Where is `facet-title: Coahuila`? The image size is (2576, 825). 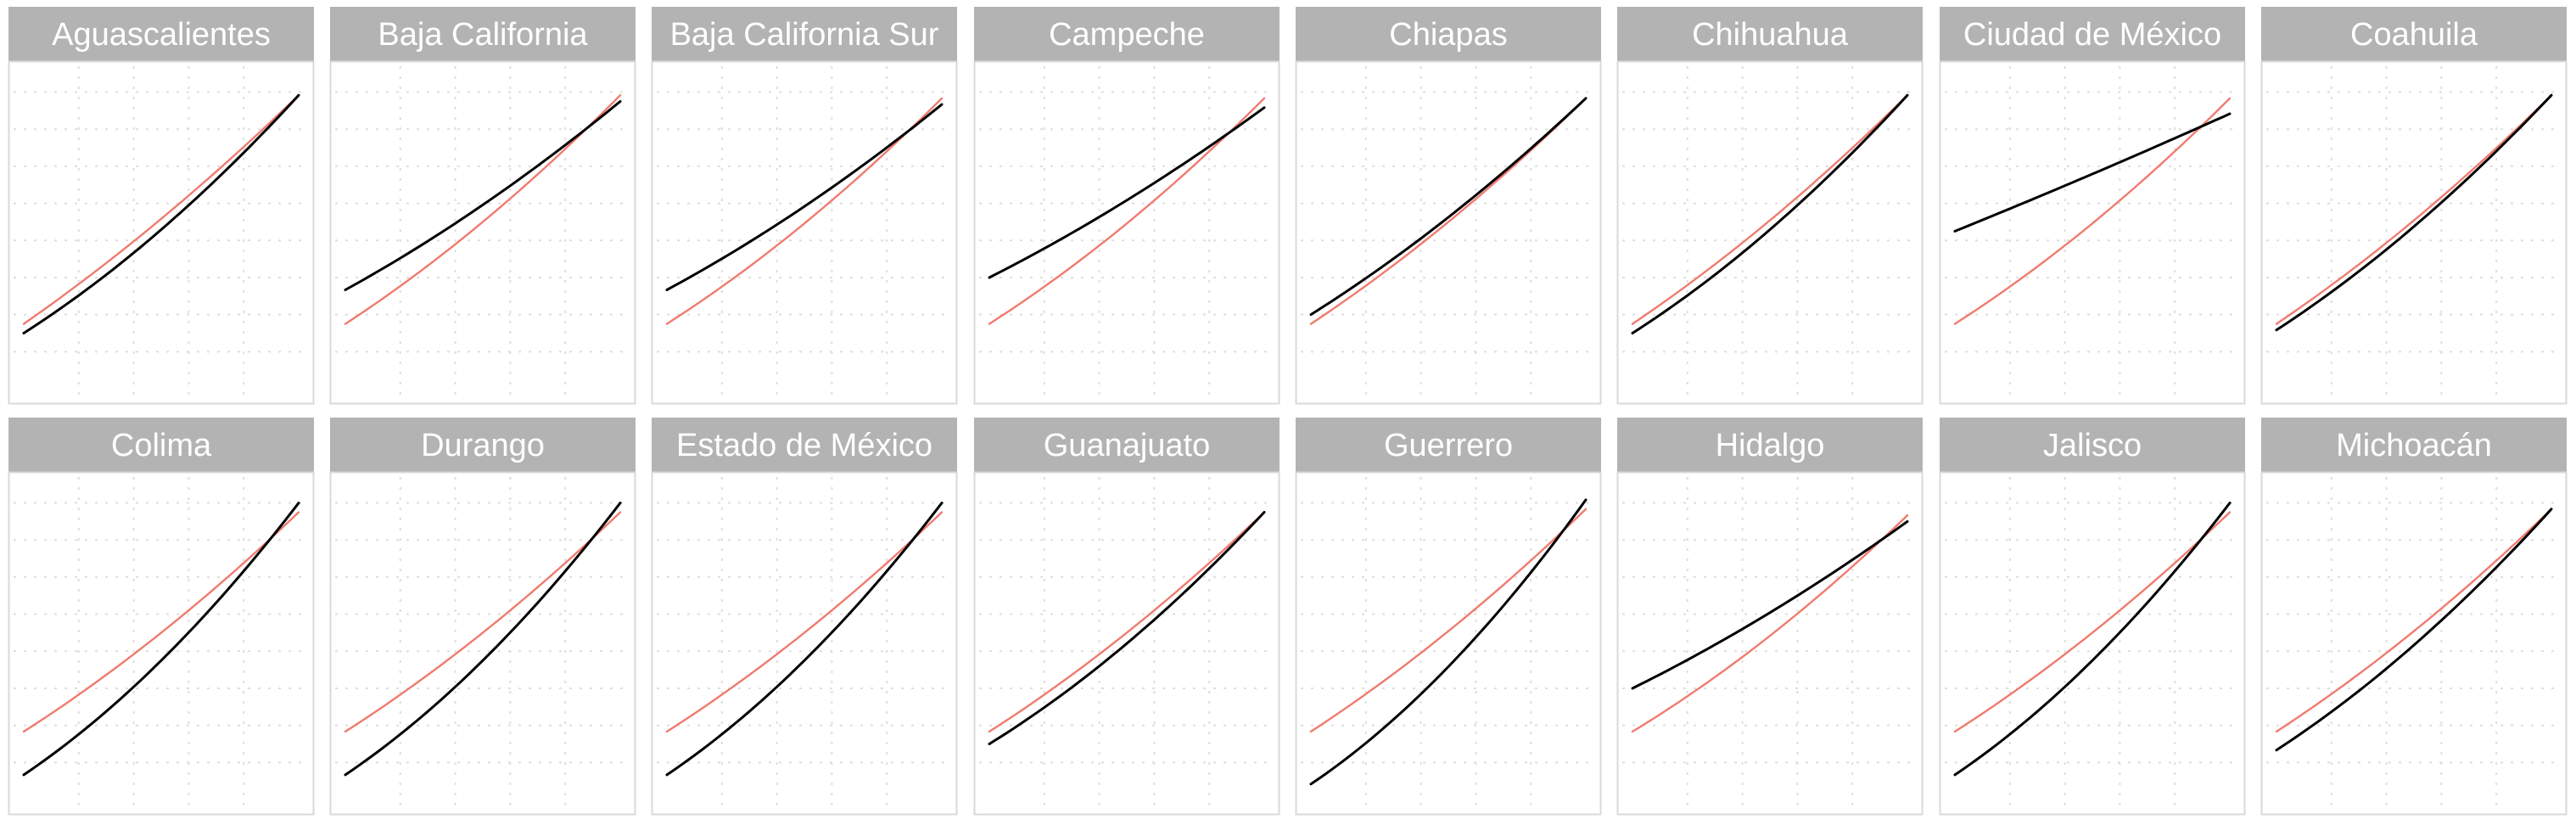 facet-title: Coahuila is located at coordinates (2414, 35).